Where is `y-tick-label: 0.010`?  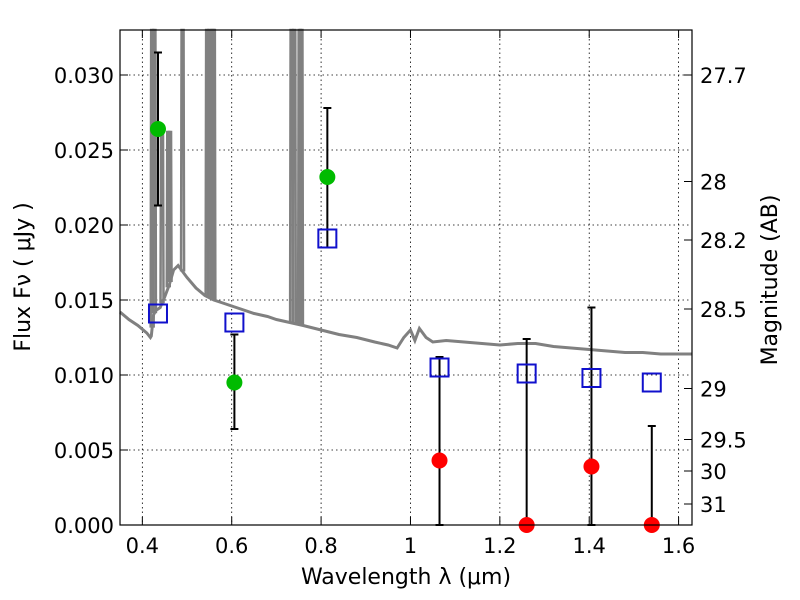 y-tick-label: 0.010 is located at coordinates (84, 376).